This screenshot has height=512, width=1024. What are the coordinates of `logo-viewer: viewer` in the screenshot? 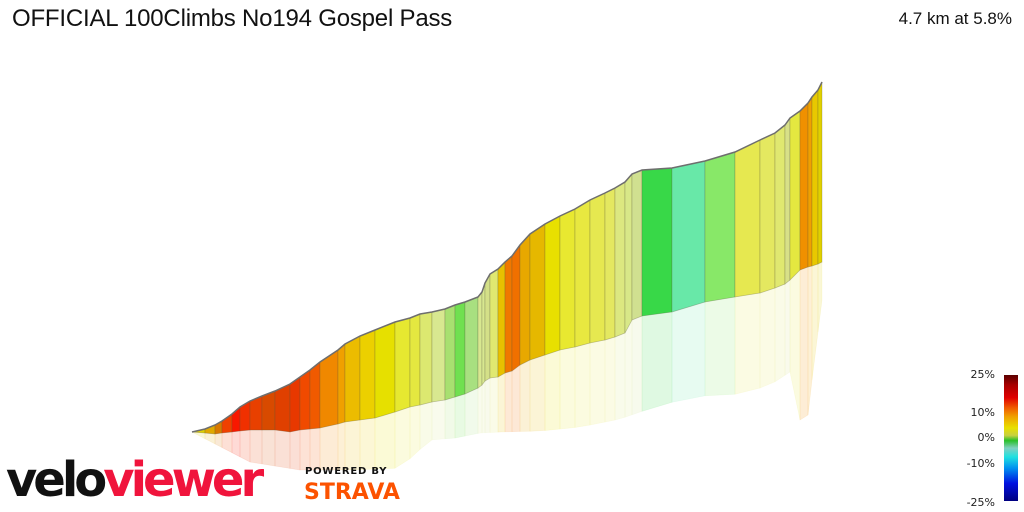 It's located at (183, 480).